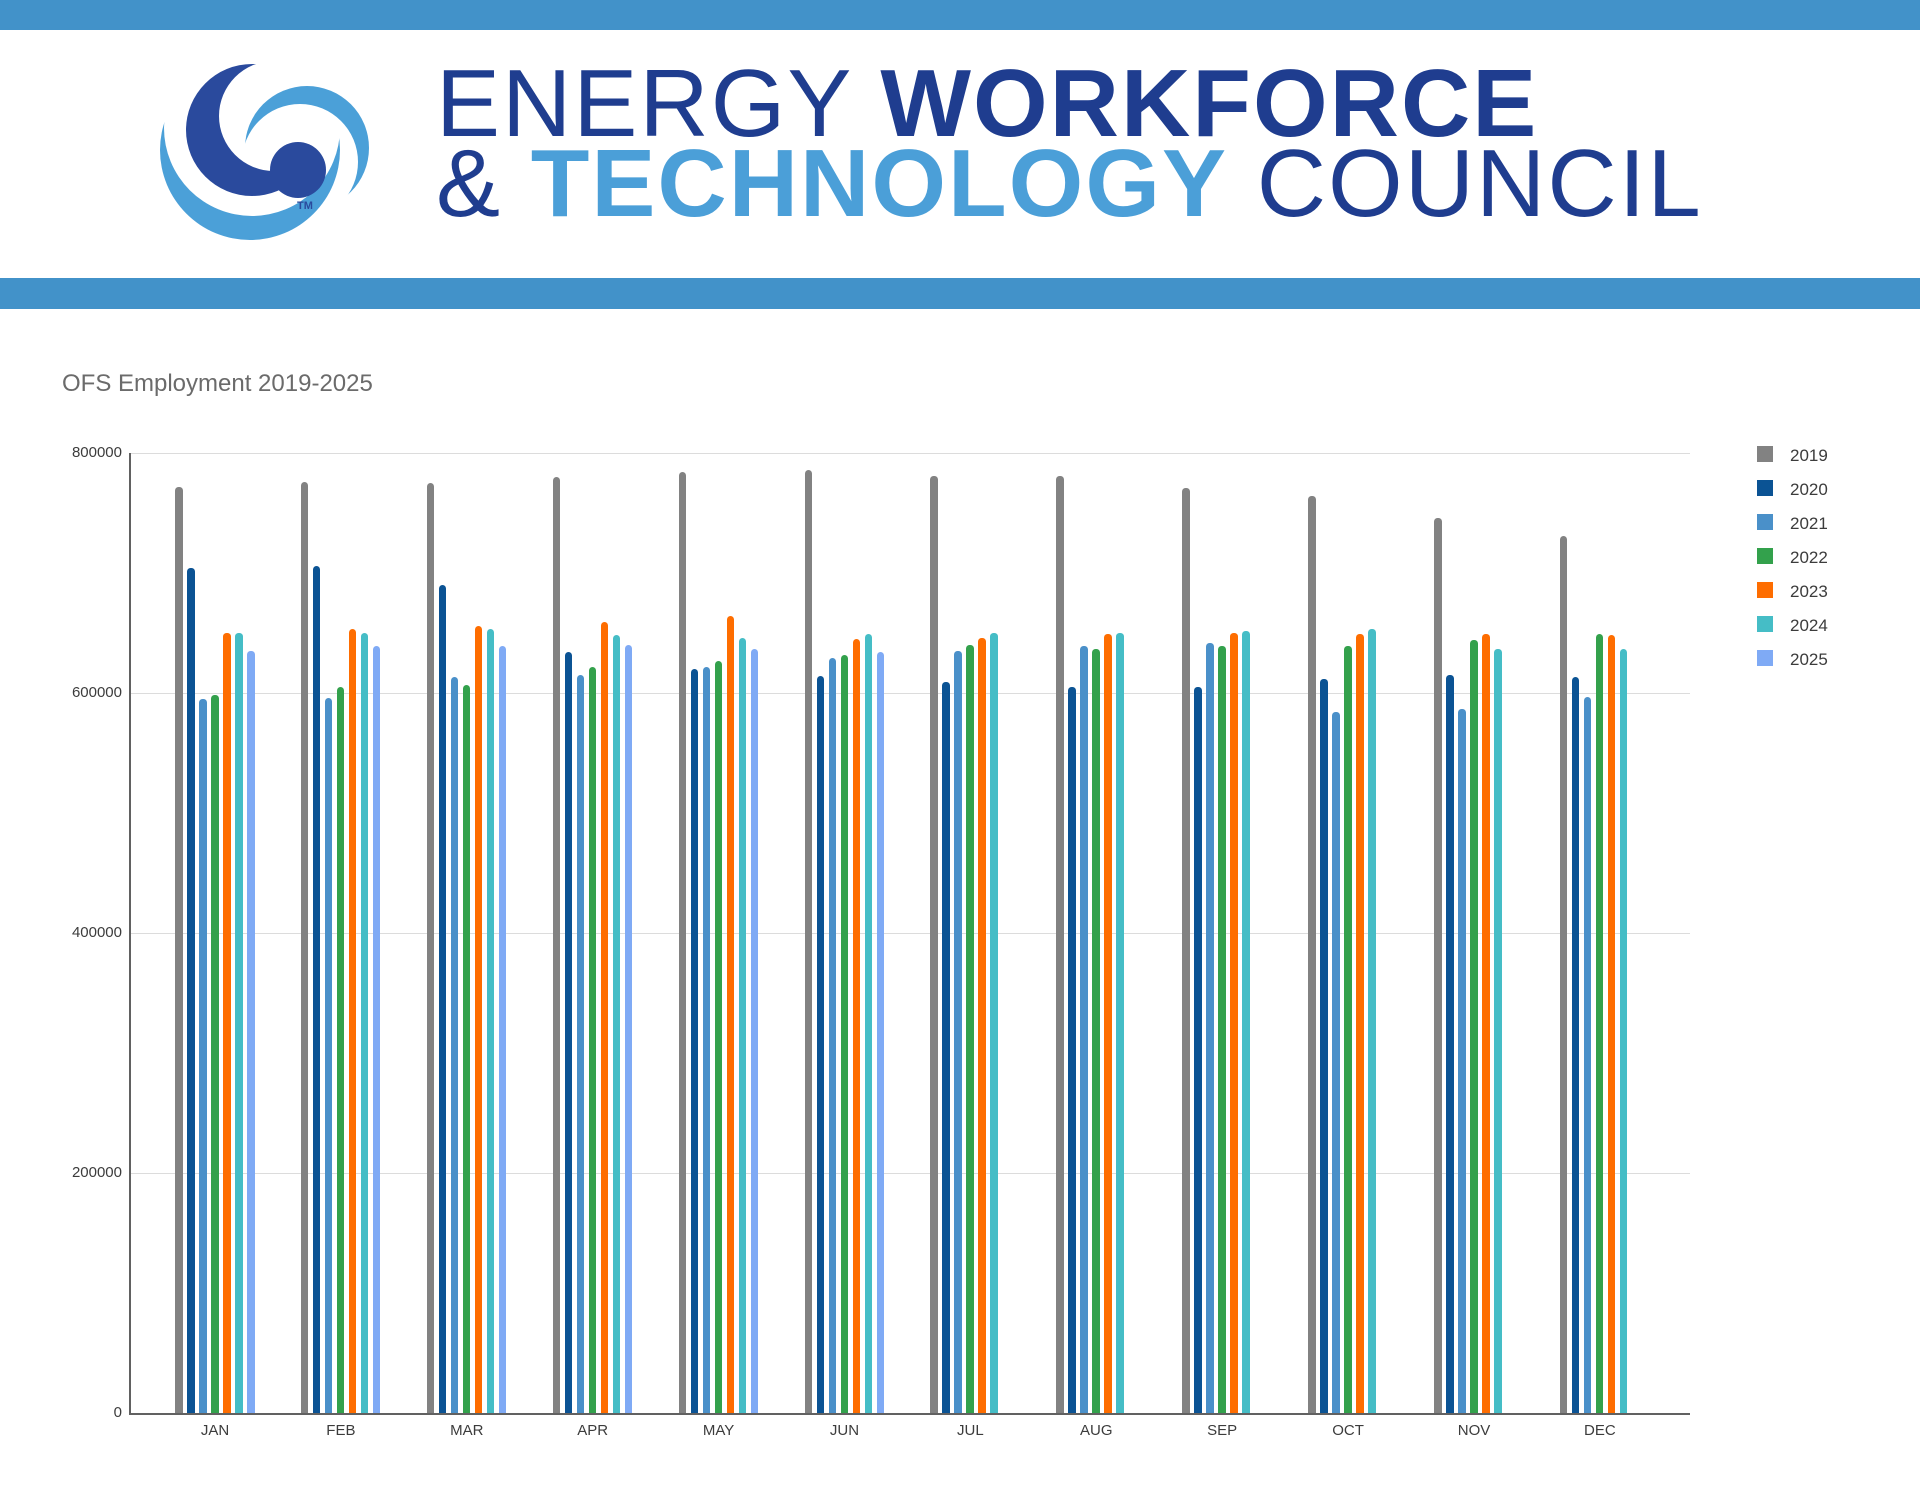 The image size is (1920, 1500). I want to click on bar-2023-oct, so click(1360, 1023).